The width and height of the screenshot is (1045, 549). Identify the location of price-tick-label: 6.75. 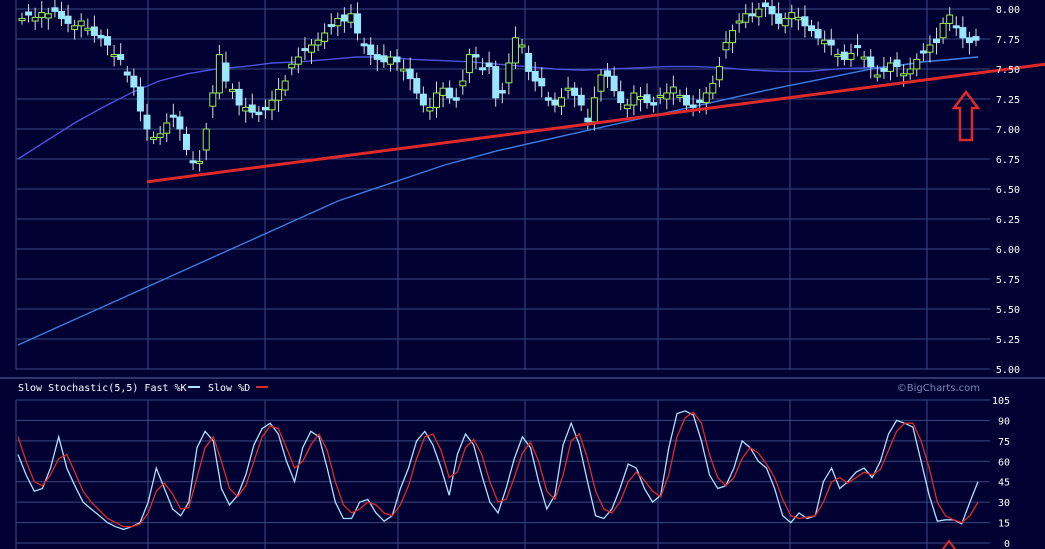
(1008, 160).